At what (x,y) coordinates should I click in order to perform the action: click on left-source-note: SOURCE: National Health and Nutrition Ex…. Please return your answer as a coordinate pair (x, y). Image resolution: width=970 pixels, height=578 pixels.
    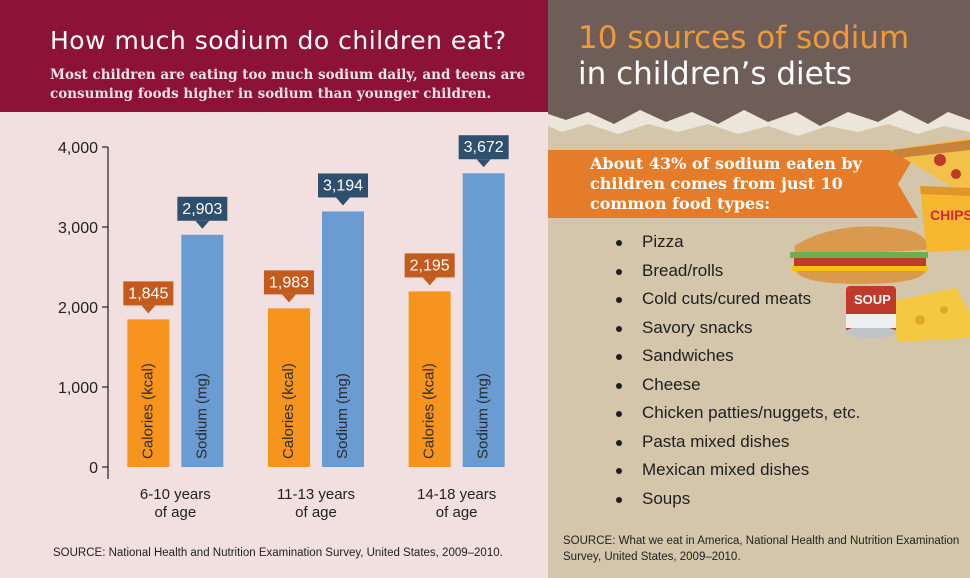
    Looking at the image, I should click on (278, 553).